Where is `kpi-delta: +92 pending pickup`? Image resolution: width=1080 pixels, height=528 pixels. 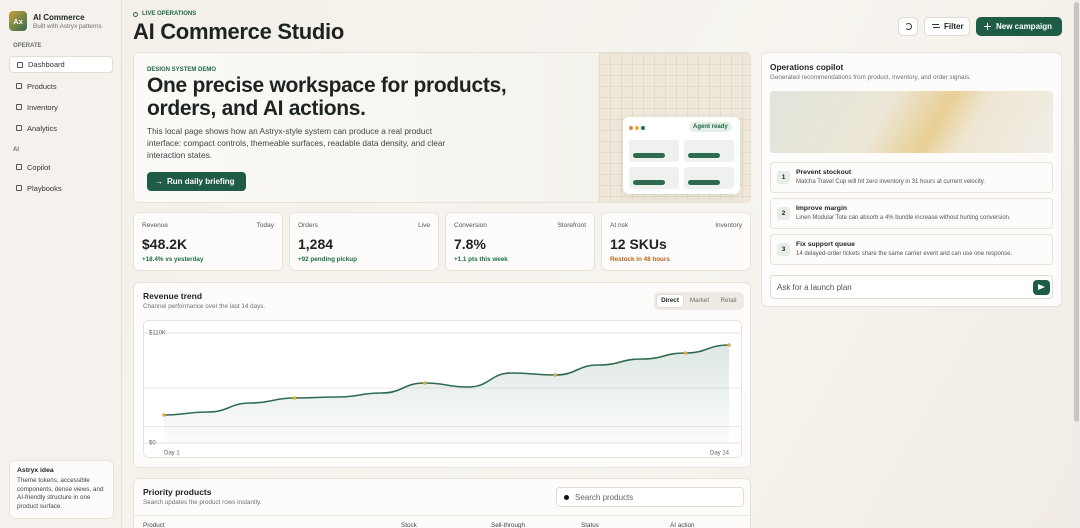
kpi-delta: +92 pending pickup is located at coordinates (327, 259).